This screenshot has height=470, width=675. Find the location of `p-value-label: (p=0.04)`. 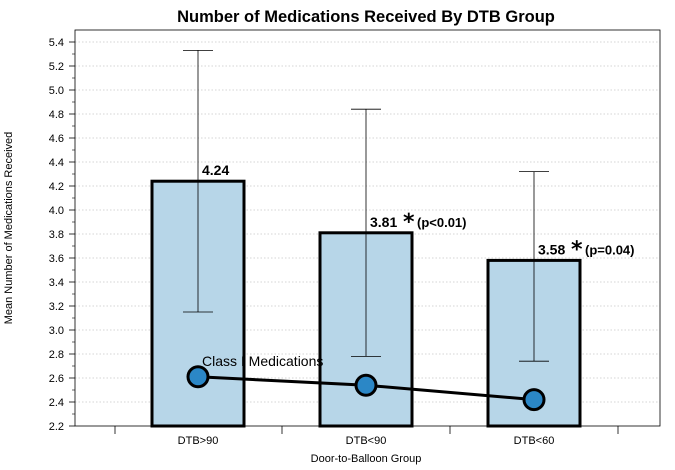

p-value-label: (p=0.04) is located at coordinates (610, 249).